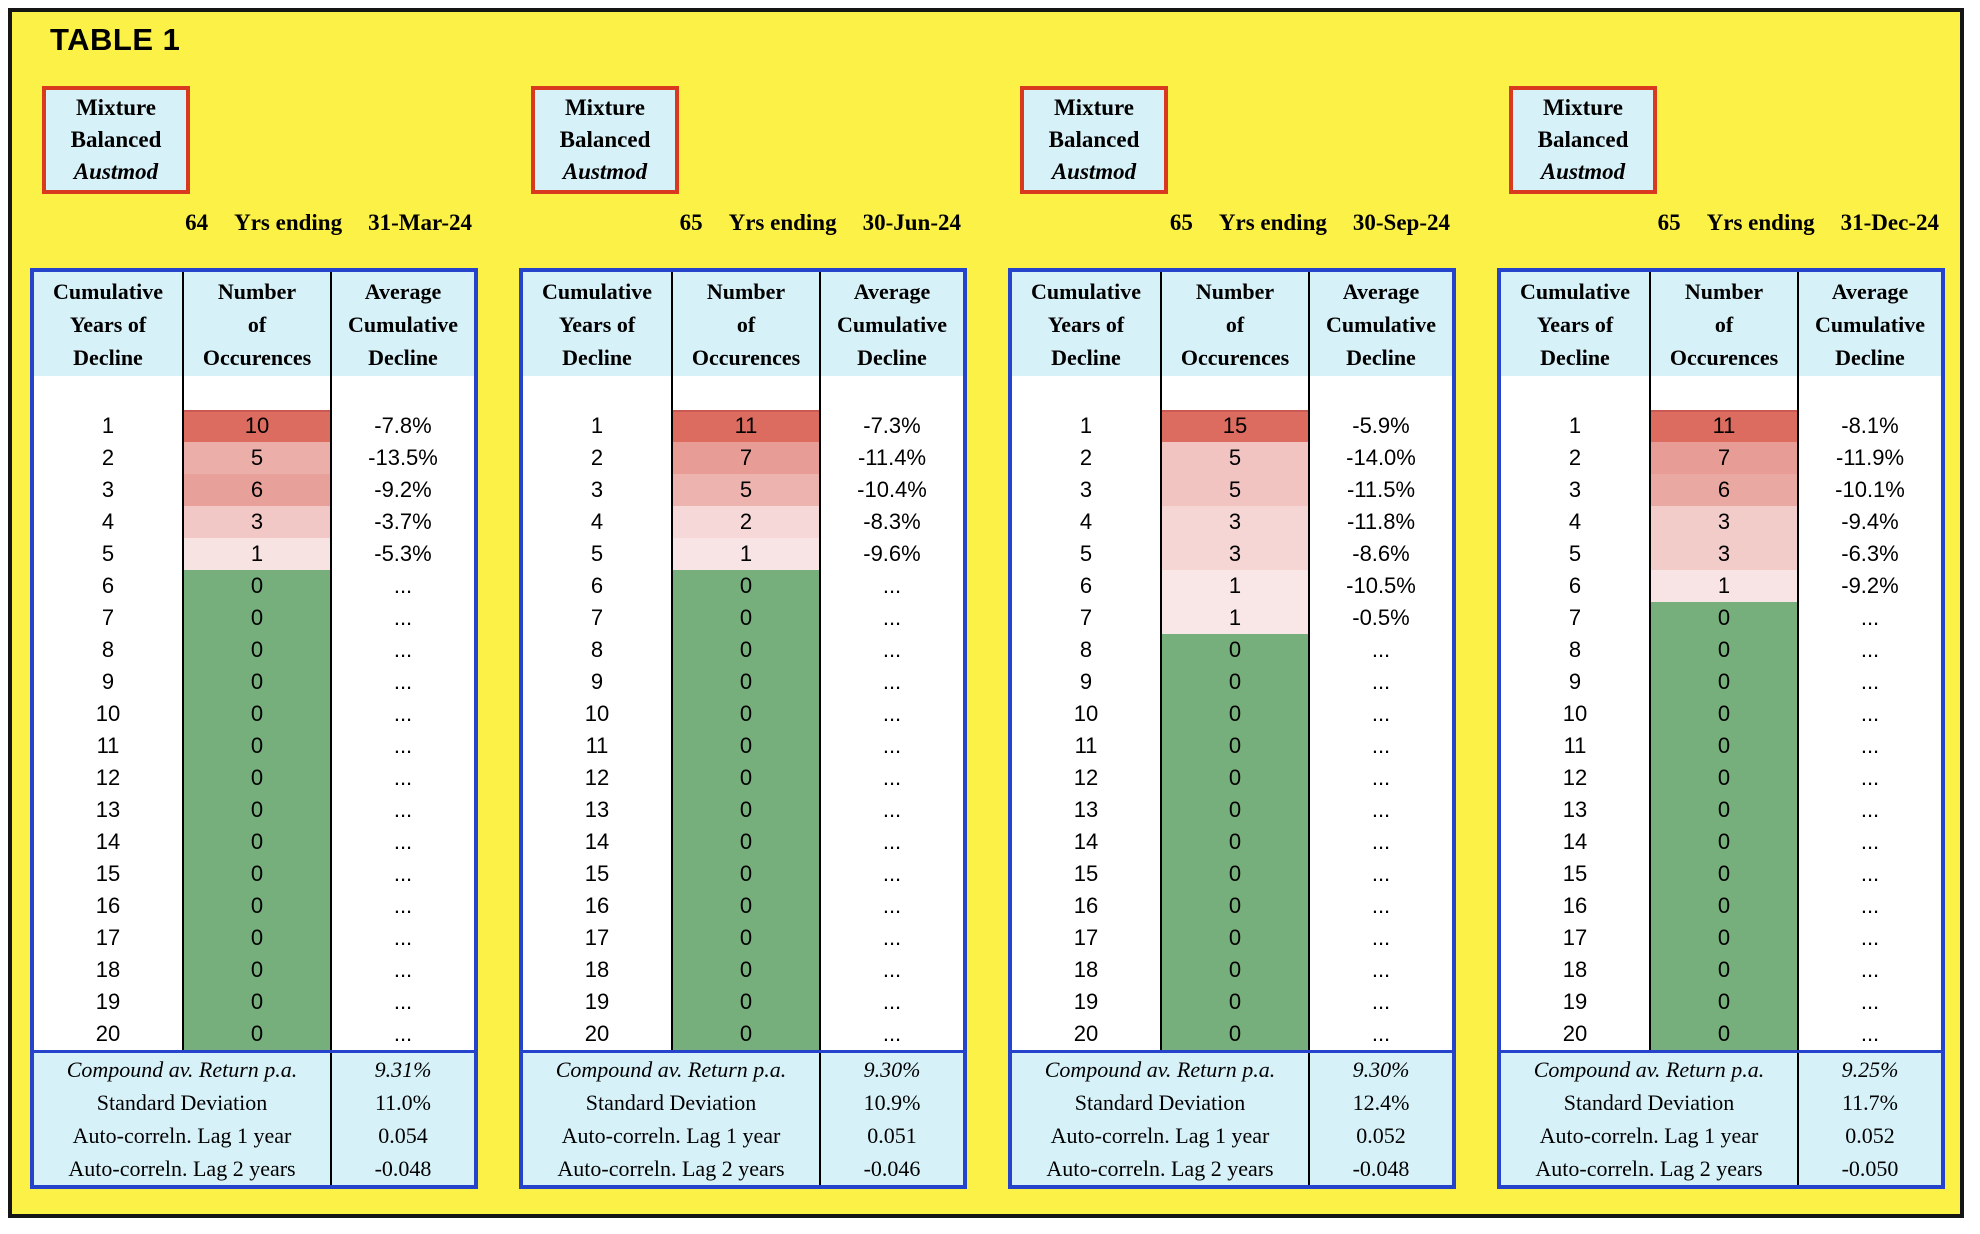 This screenshot has height=1234, width=1980. I want to click on year-cell: 4, so click(1087, 522).